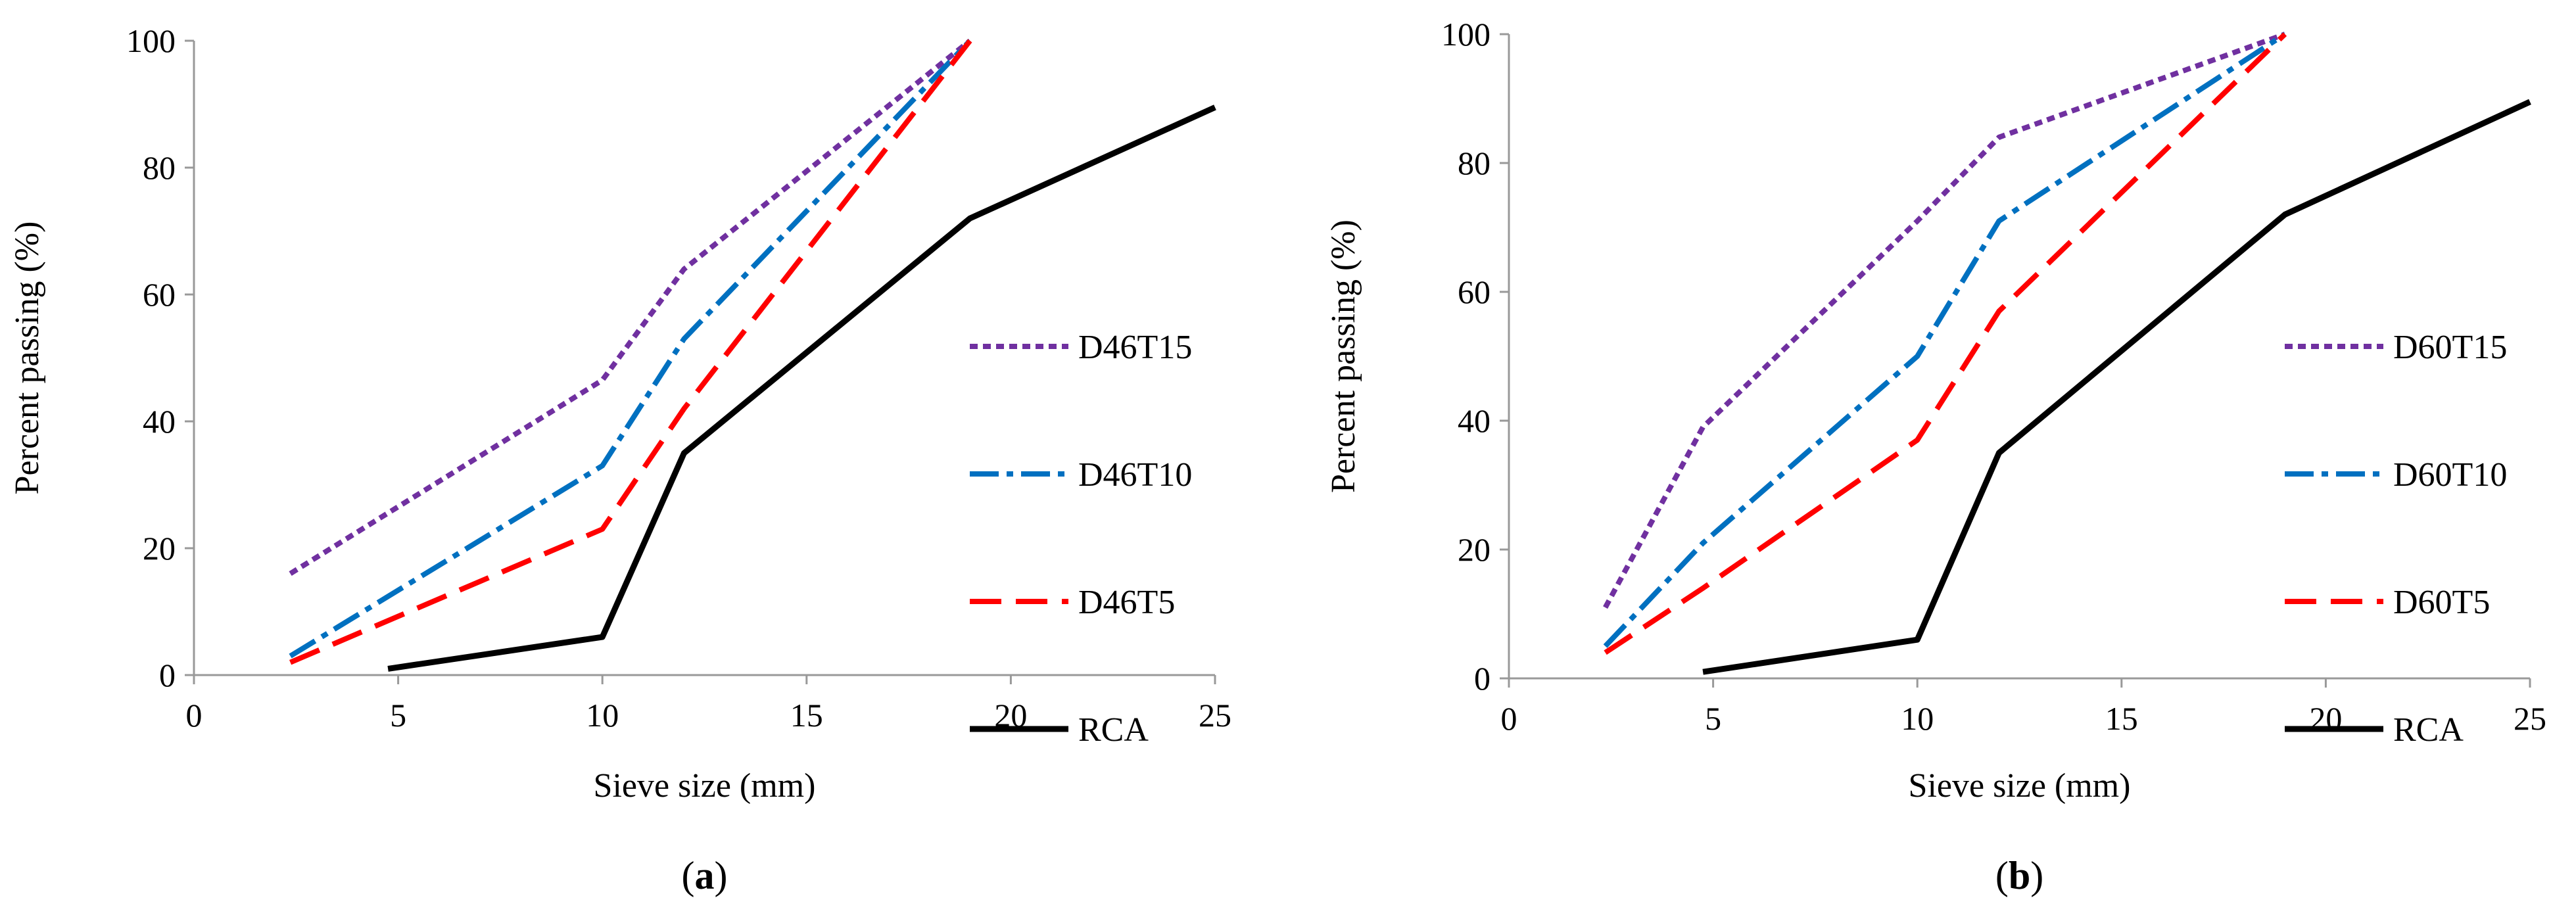 This screenshot has width=2576, height=915. I want to click on panel-label: (b), so click(2019, 875).